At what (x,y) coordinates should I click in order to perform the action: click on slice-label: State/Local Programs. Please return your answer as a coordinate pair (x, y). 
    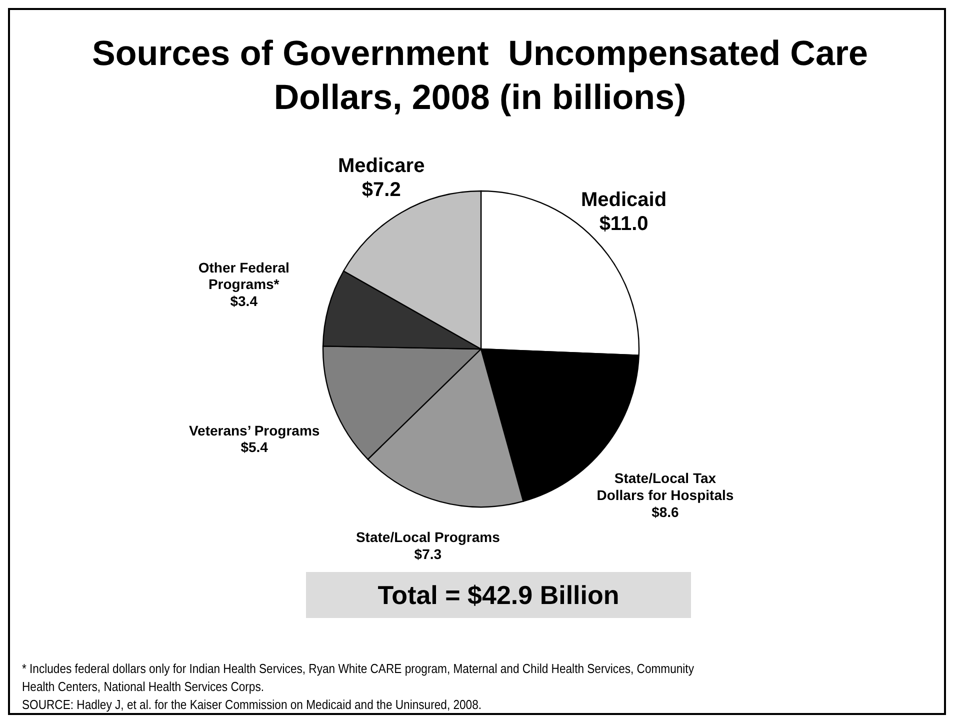
    Looking at the image, I should click on (428, 537).